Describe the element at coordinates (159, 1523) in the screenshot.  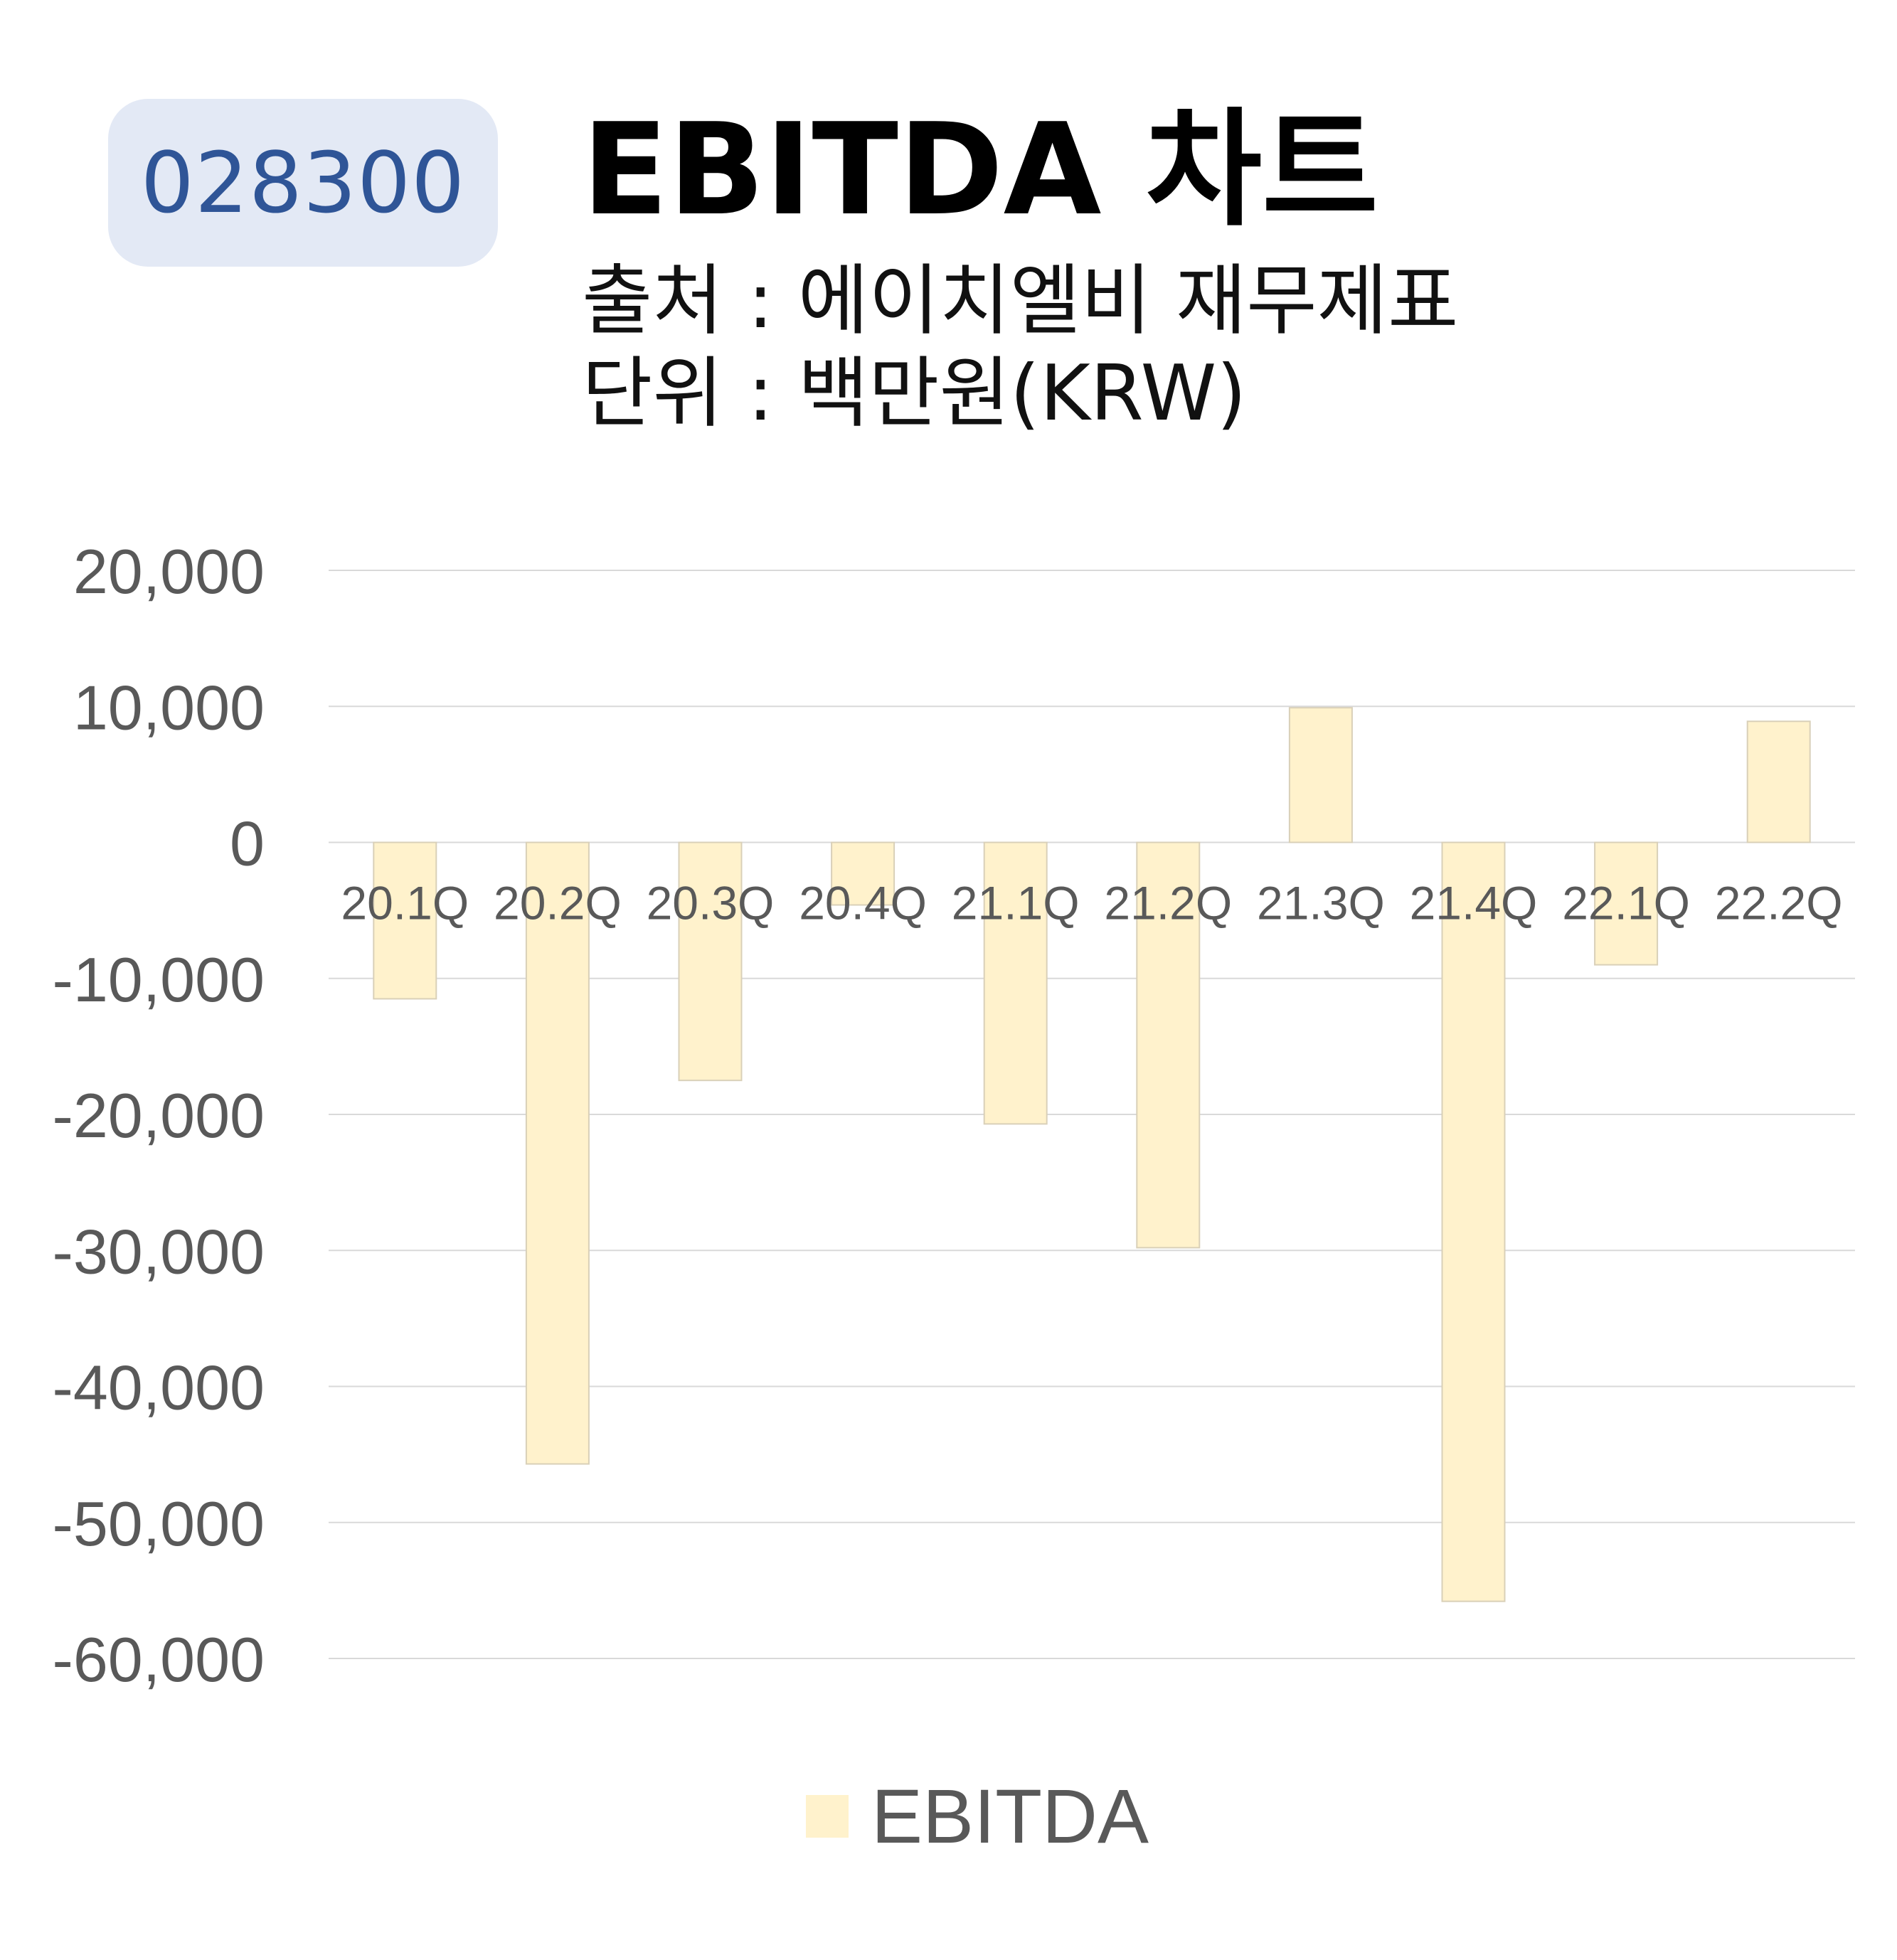
I see `y-tick-label: -50,000` at that location.